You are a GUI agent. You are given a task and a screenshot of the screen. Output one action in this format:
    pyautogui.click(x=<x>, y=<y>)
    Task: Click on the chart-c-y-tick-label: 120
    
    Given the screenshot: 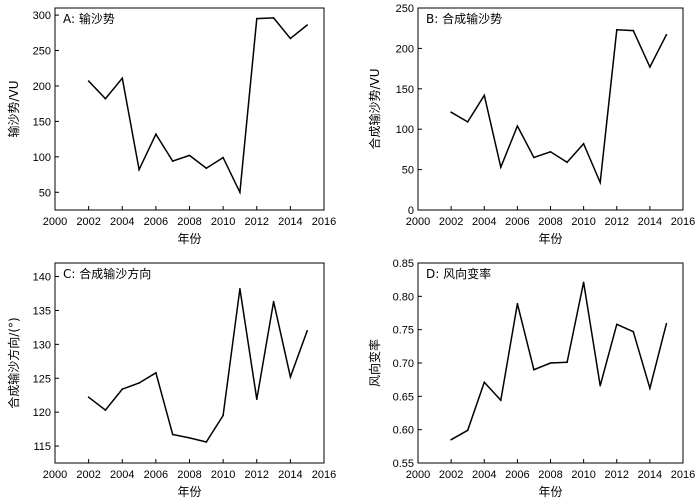 What is the action you would take?
    pyautogui.click(x=42, y=413)
    